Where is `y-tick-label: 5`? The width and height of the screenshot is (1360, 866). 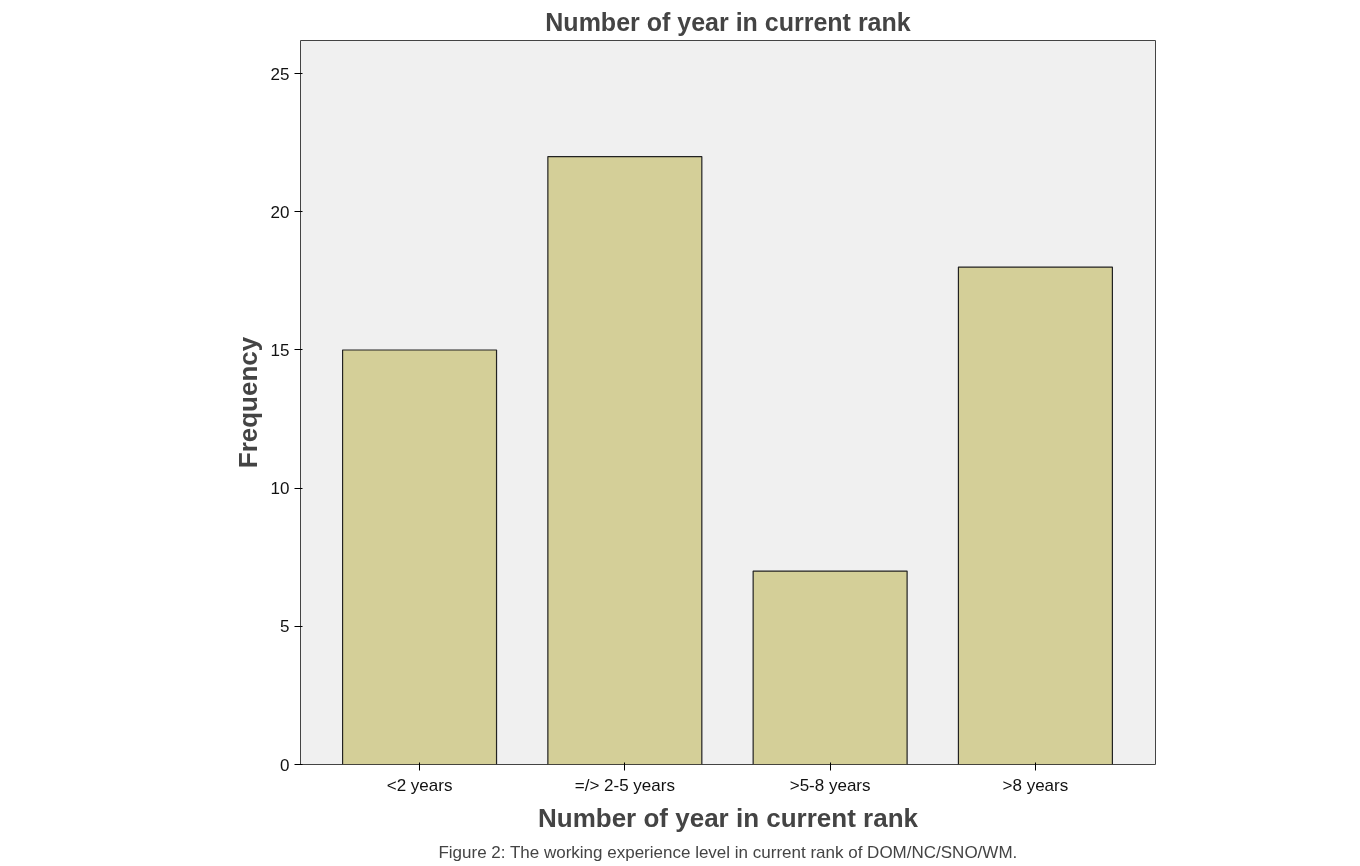
y-tick-label: 5 is located at coordinates (285, 627).